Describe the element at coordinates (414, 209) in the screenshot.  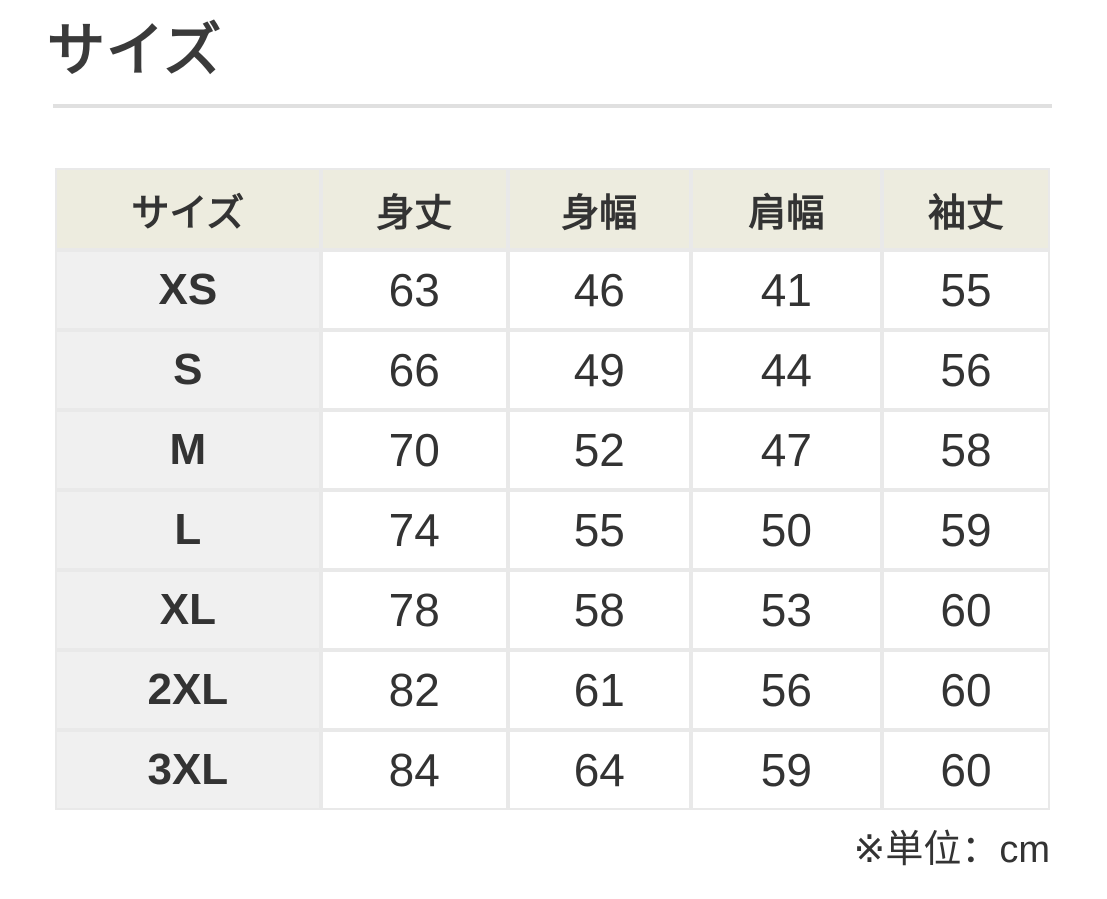
I see `column-header-body-length: 身丈` at that location.